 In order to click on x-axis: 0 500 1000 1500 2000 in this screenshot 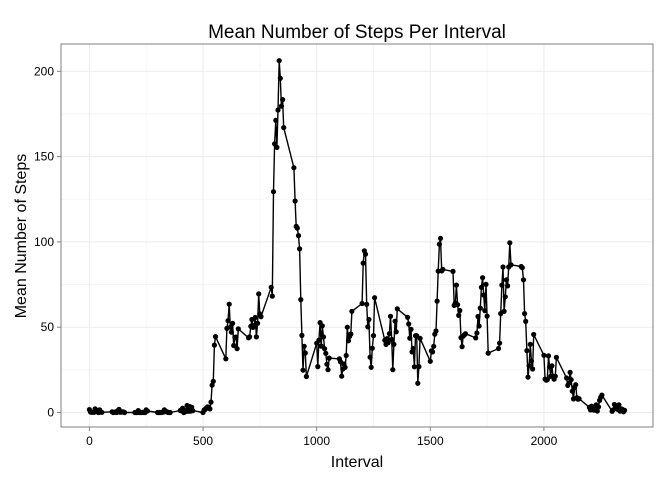, I will do `click(322, 437)`.